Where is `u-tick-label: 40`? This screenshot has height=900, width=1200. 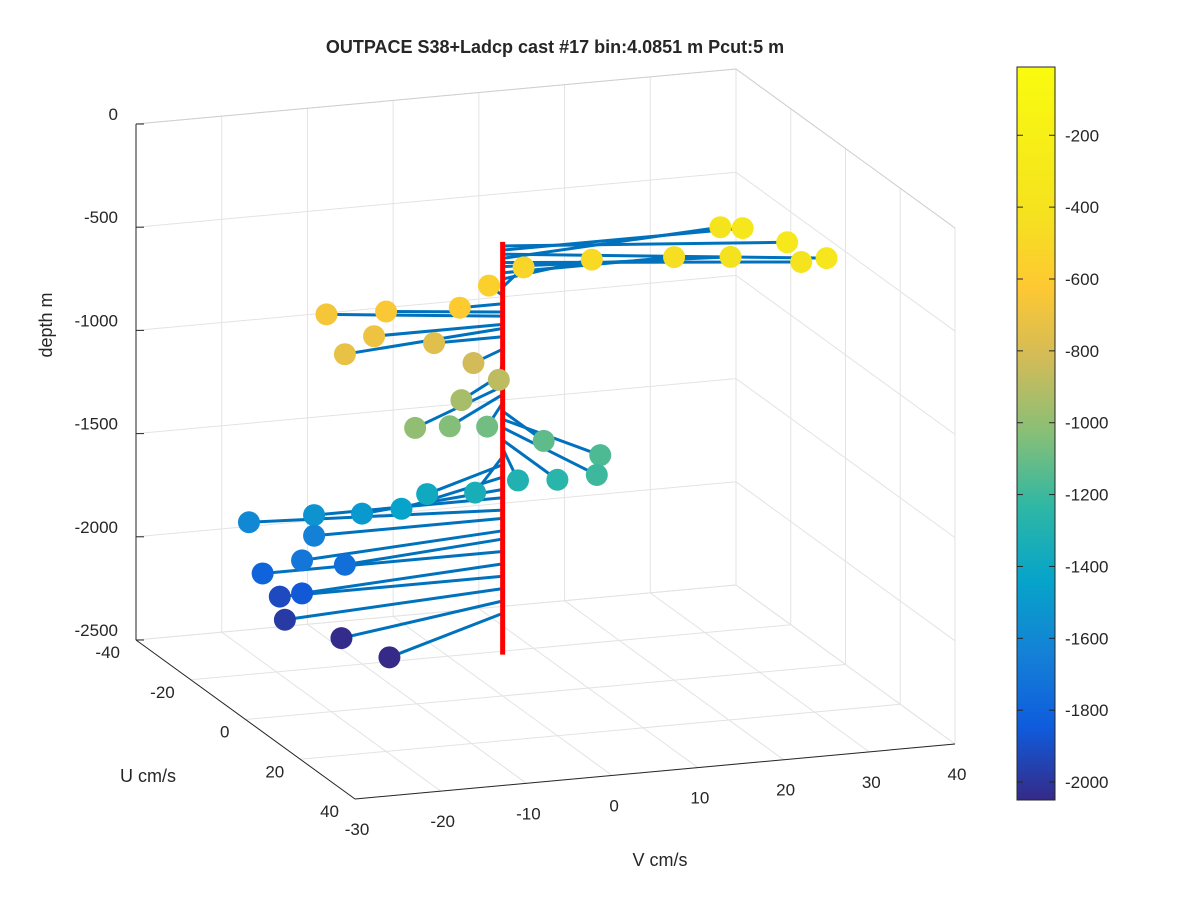 u-tick-label: 40 is located at coordinates (329, 811).